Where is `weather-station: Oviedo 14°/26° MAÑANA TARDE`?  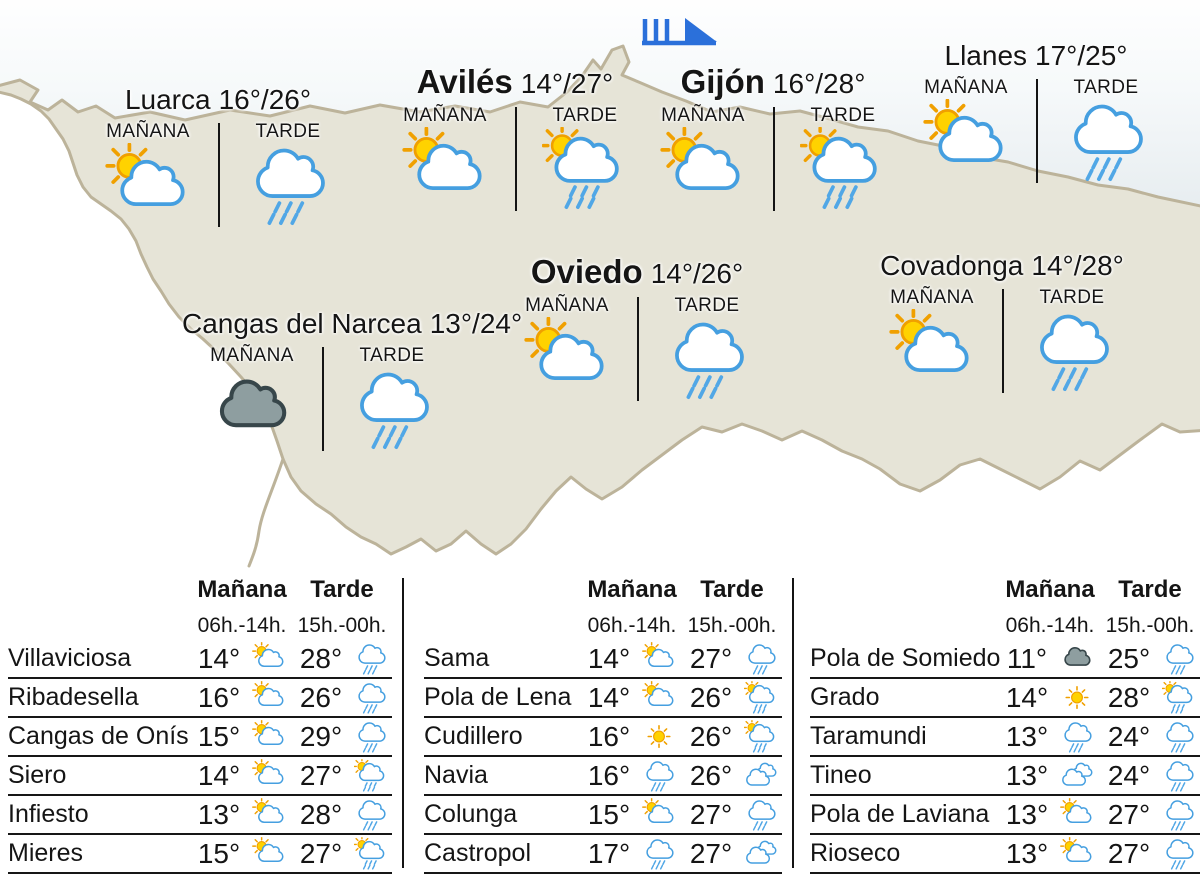 weather-station: Oviedo 14°/26° MAÑANA TARDE is located at coordinates (637, 331).